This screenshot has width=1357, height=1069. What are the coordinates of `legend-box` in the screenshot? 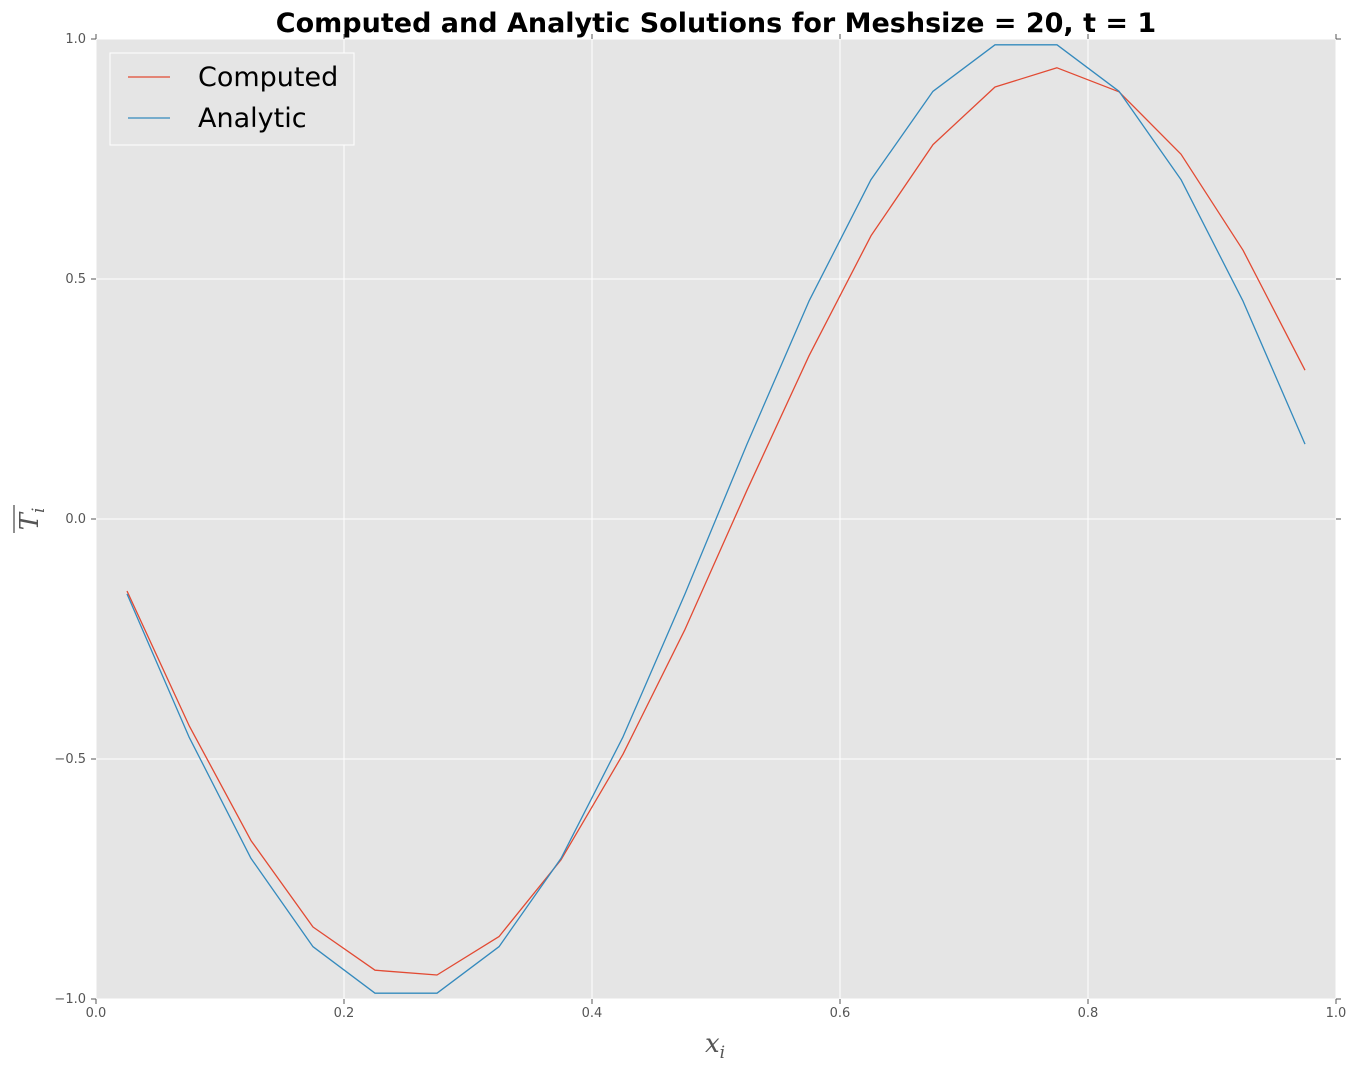 It's located at (232, 99).